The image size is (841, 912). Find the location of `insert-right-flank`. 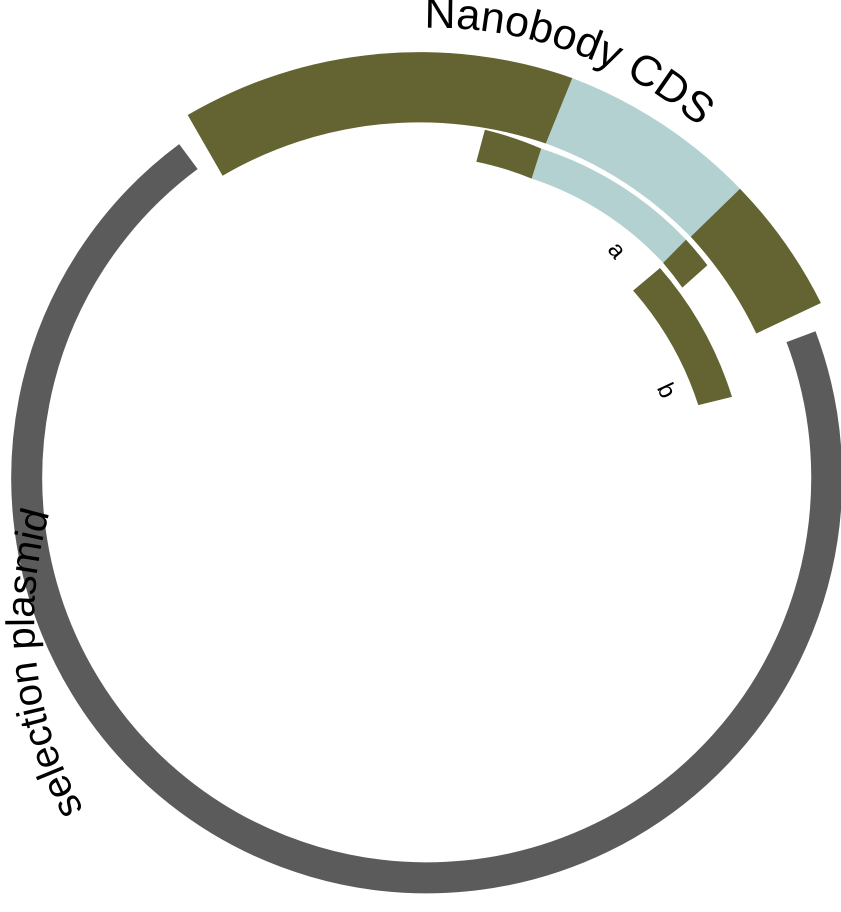

insert-right-flank is located at coordinates (755, 261).